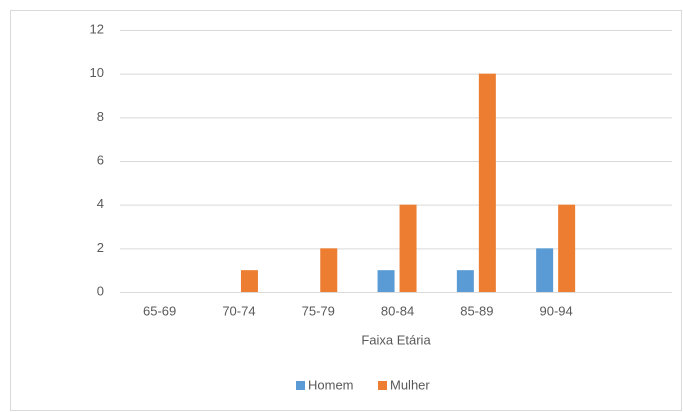 The image size is (683, 412). I want to click on x-tick-label: 70-74, so click(238, 310).